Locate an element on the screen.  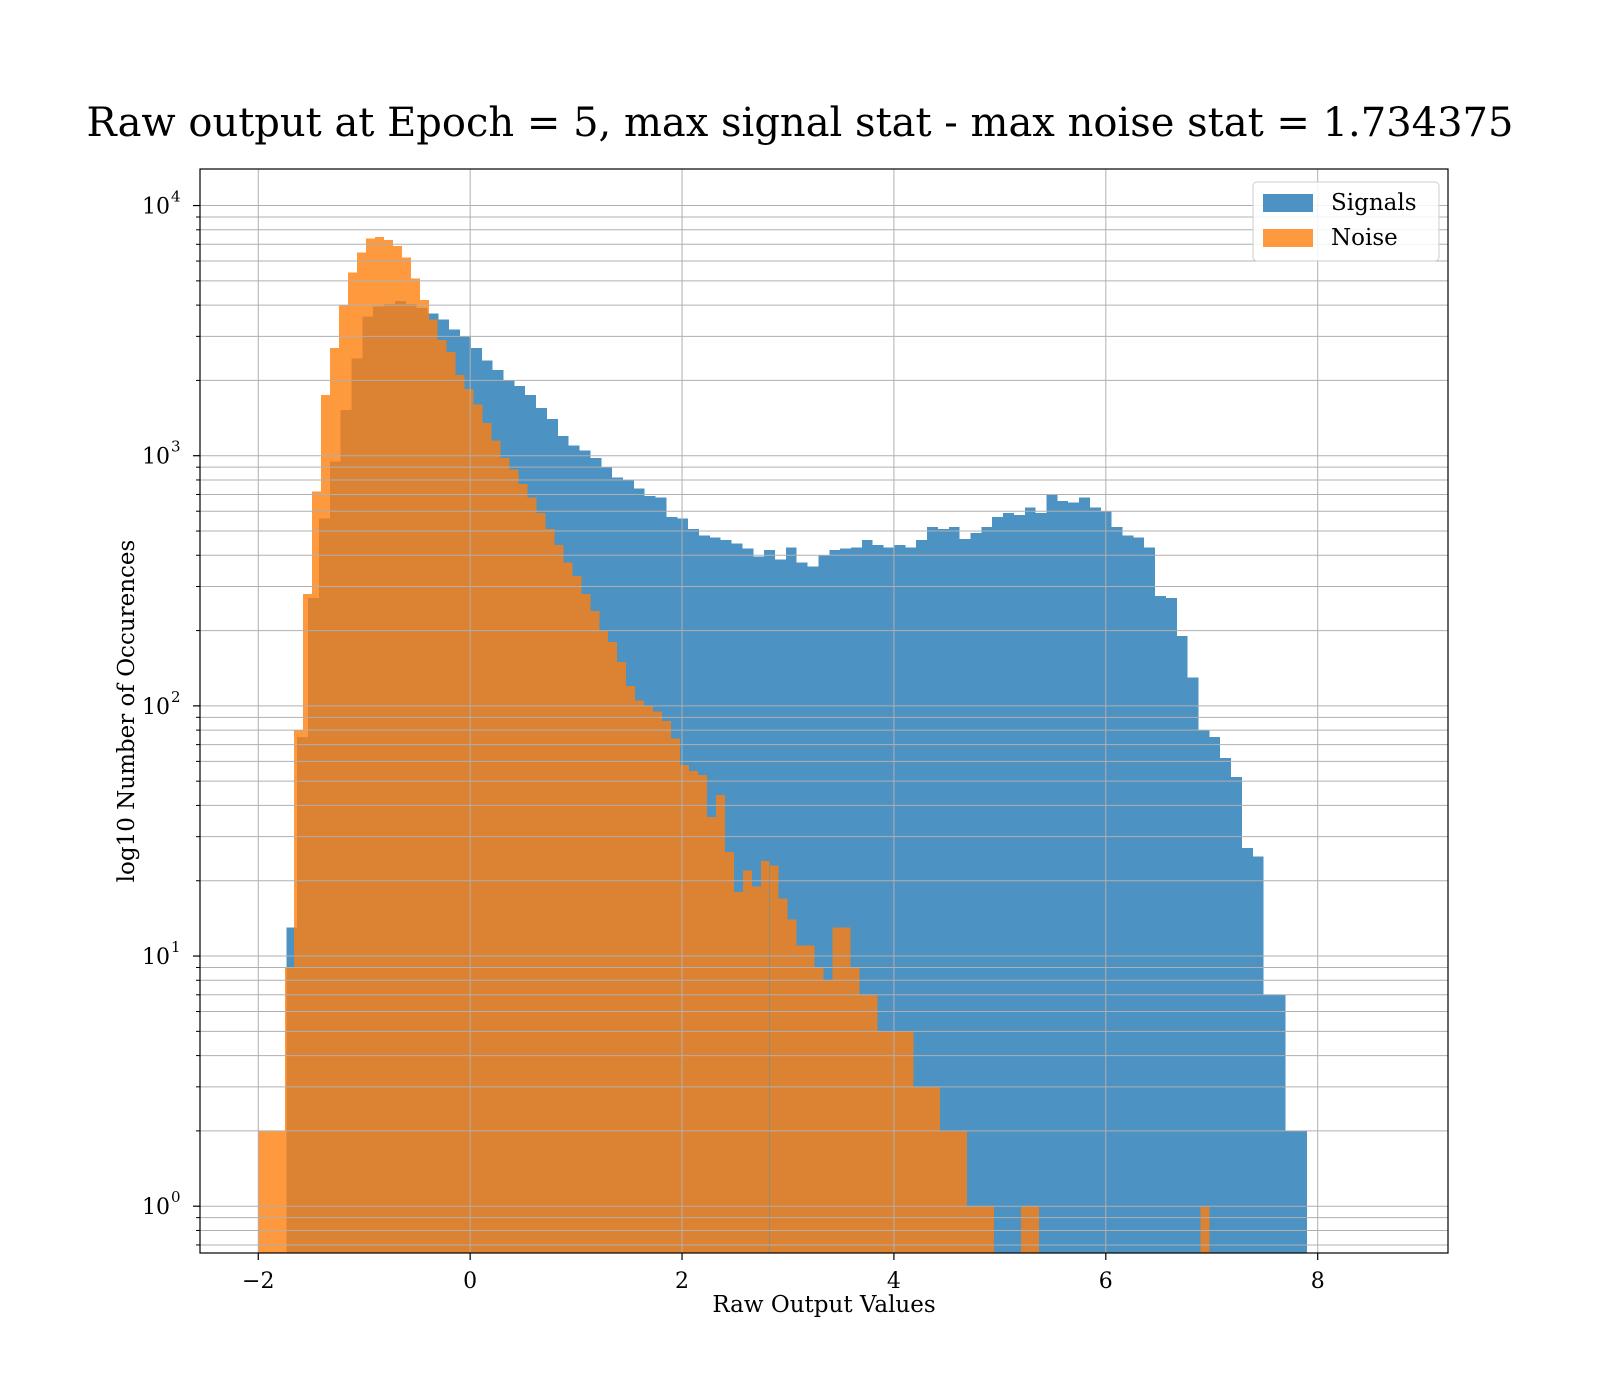
legend-swatch-signals is located at coordinates (1288, 203).